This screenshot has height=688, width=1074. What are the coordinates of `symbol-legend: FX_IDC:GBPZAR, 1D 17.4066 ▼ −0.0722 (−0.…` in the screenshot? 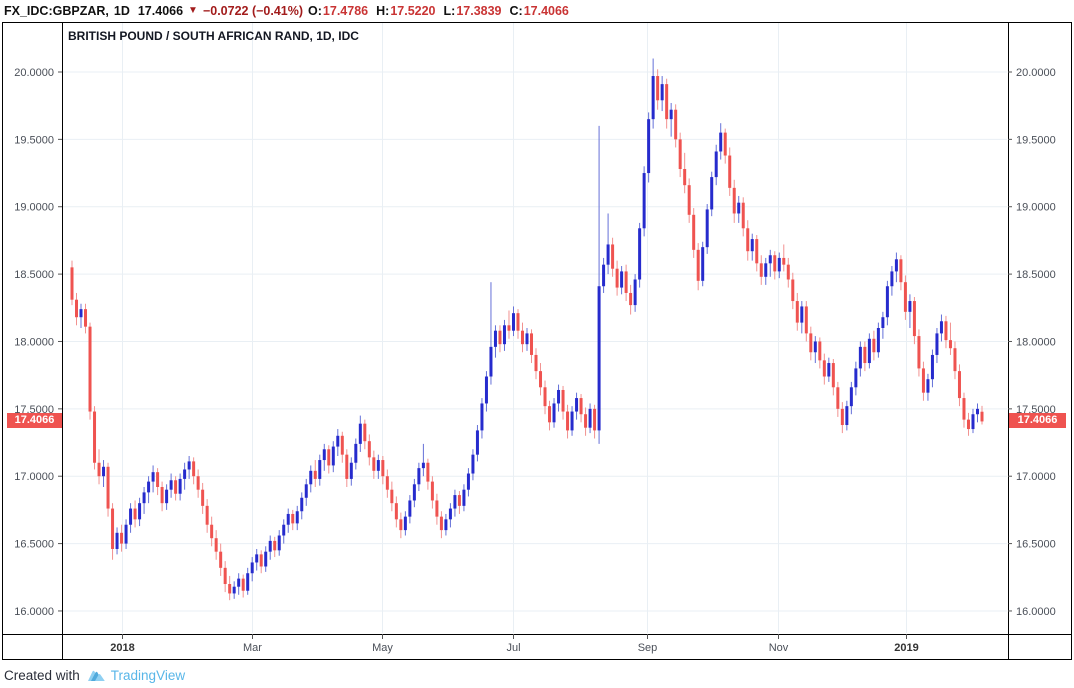 It's located at (290, 11).